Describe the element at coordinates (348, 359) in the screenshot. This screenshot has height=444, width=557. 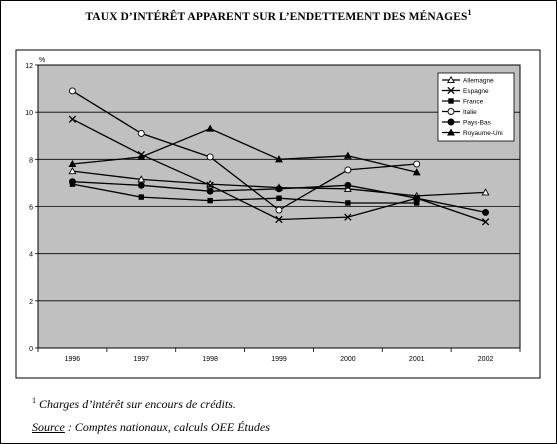
I see `x-tick-label: 2000` at that location.